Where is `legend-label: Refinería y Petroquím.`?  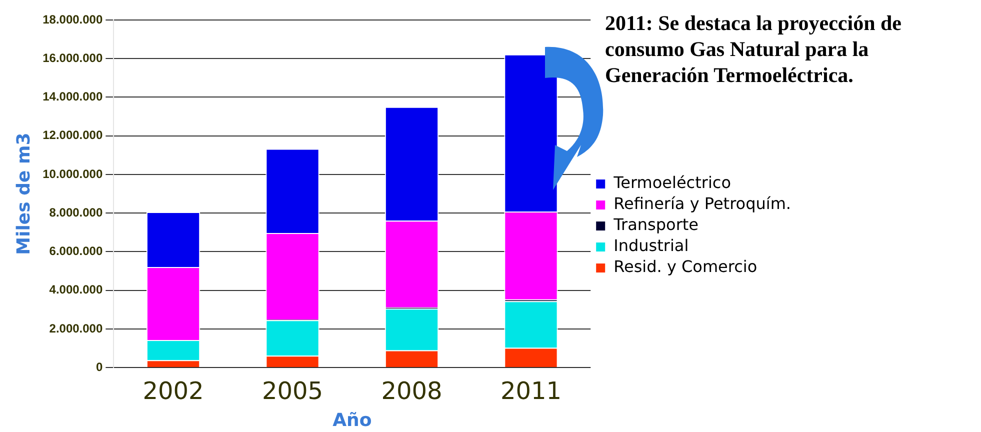 legend-label: Refinería y Petroquím. is located at coordinates (703, 204).